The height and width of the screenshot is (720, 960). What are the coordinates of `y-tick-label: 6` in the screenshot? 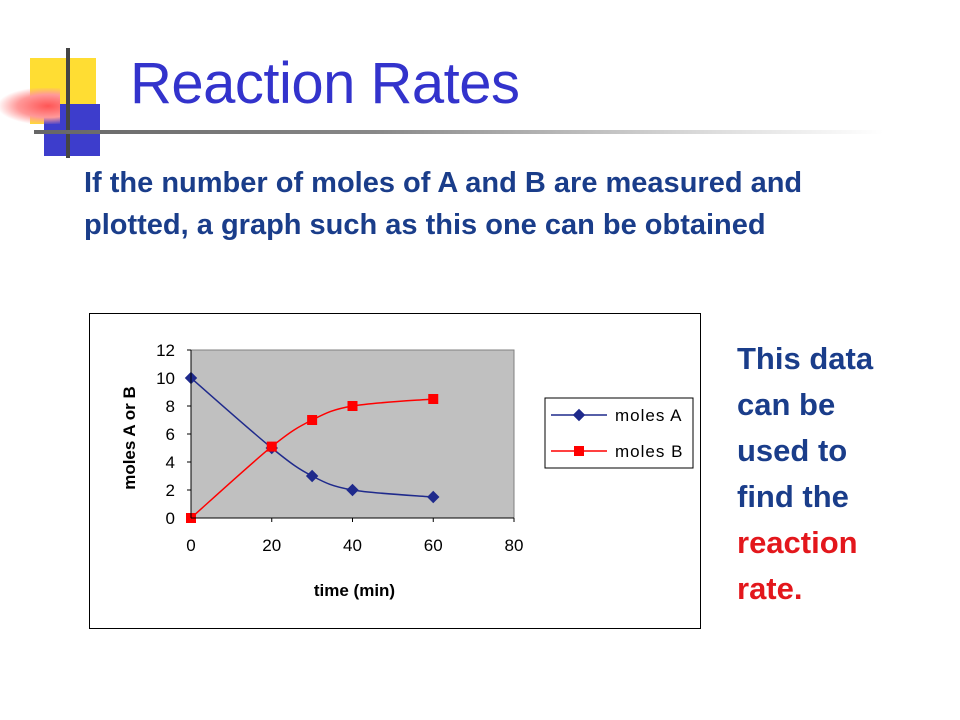 It's located at (170, 434).